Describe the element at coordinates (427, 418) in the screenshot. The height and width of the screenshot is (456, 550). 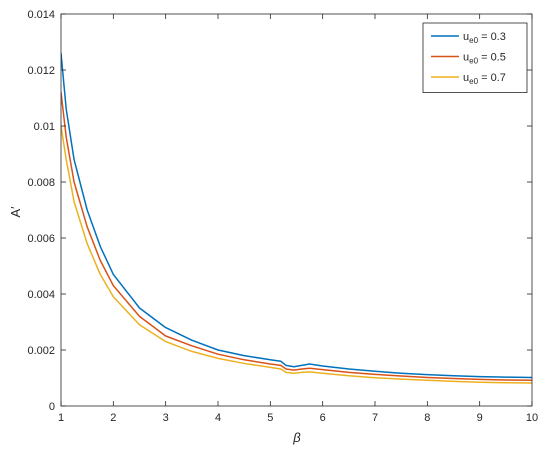
I see `x-tick-label-7: 8` at that location.